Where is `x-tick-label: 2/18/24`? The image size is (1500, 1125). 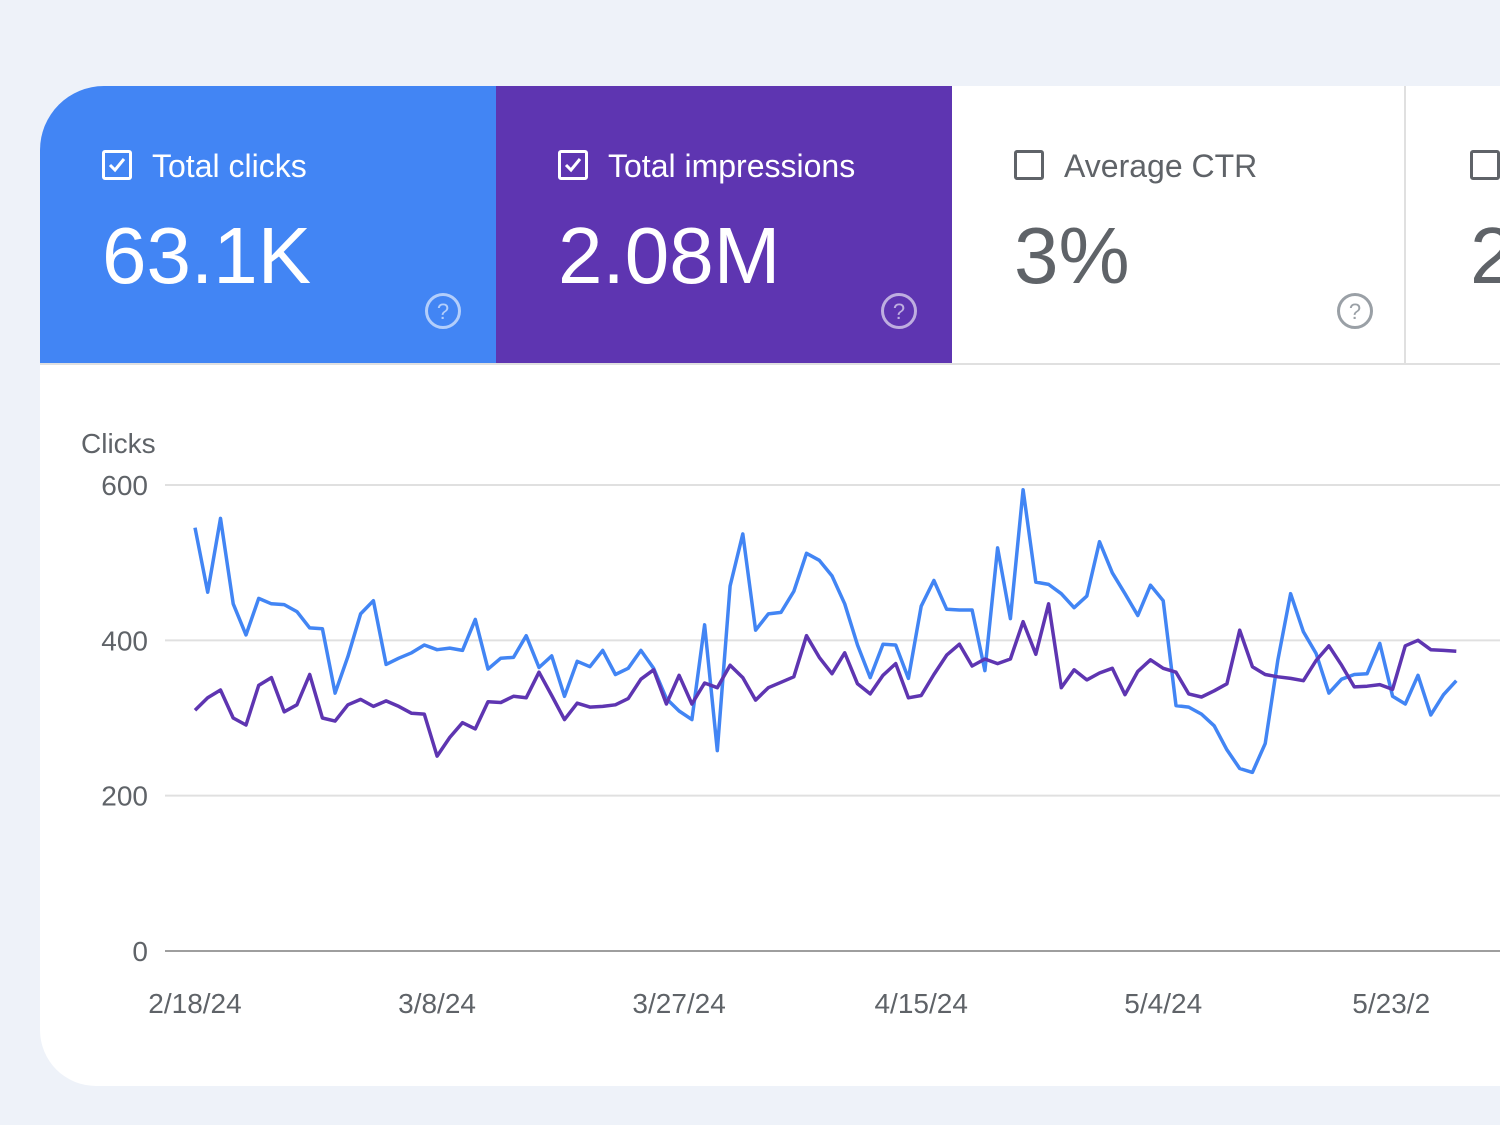
x-tick-label: 2/18/24 is located at coordinates (194, 1003).